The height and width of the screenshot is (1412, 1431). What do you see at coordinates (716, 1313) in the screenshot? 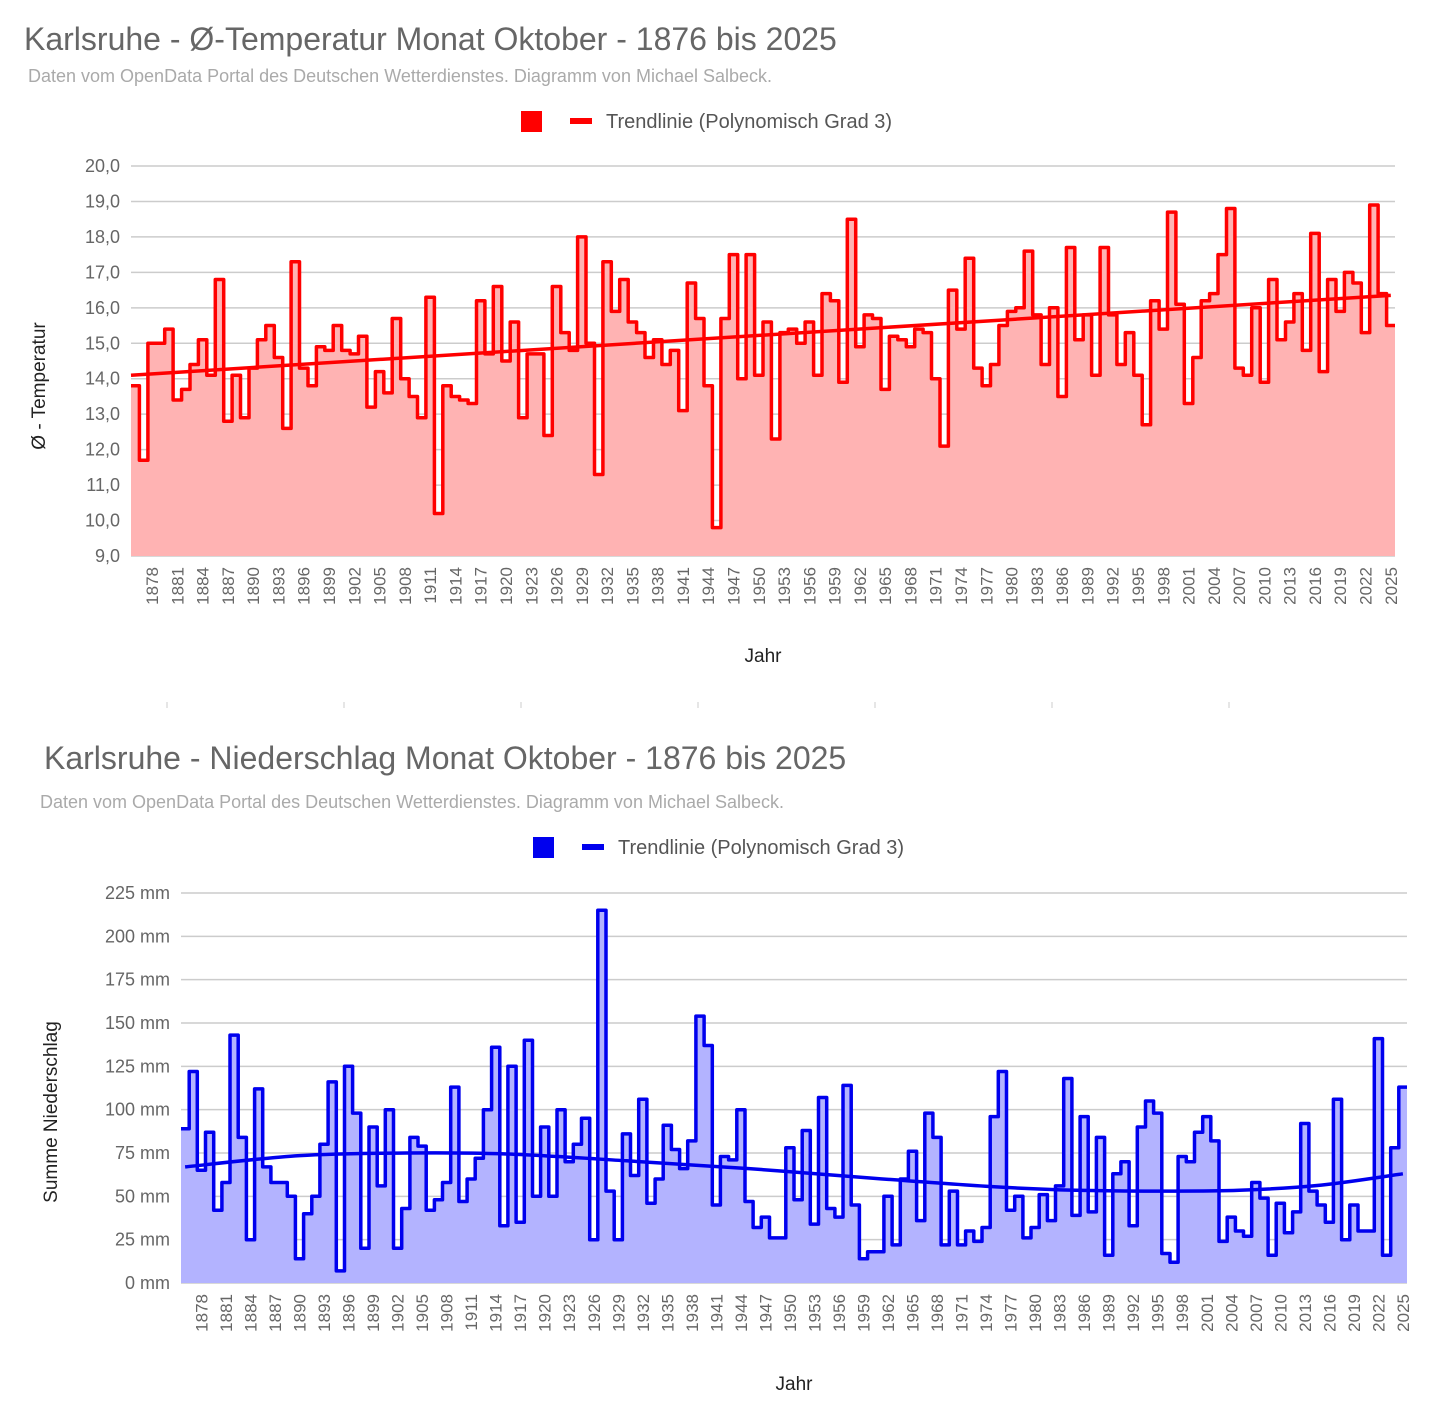
I see `precipitation-x-tick-label: 1941` at bounding box center [716, 1313].